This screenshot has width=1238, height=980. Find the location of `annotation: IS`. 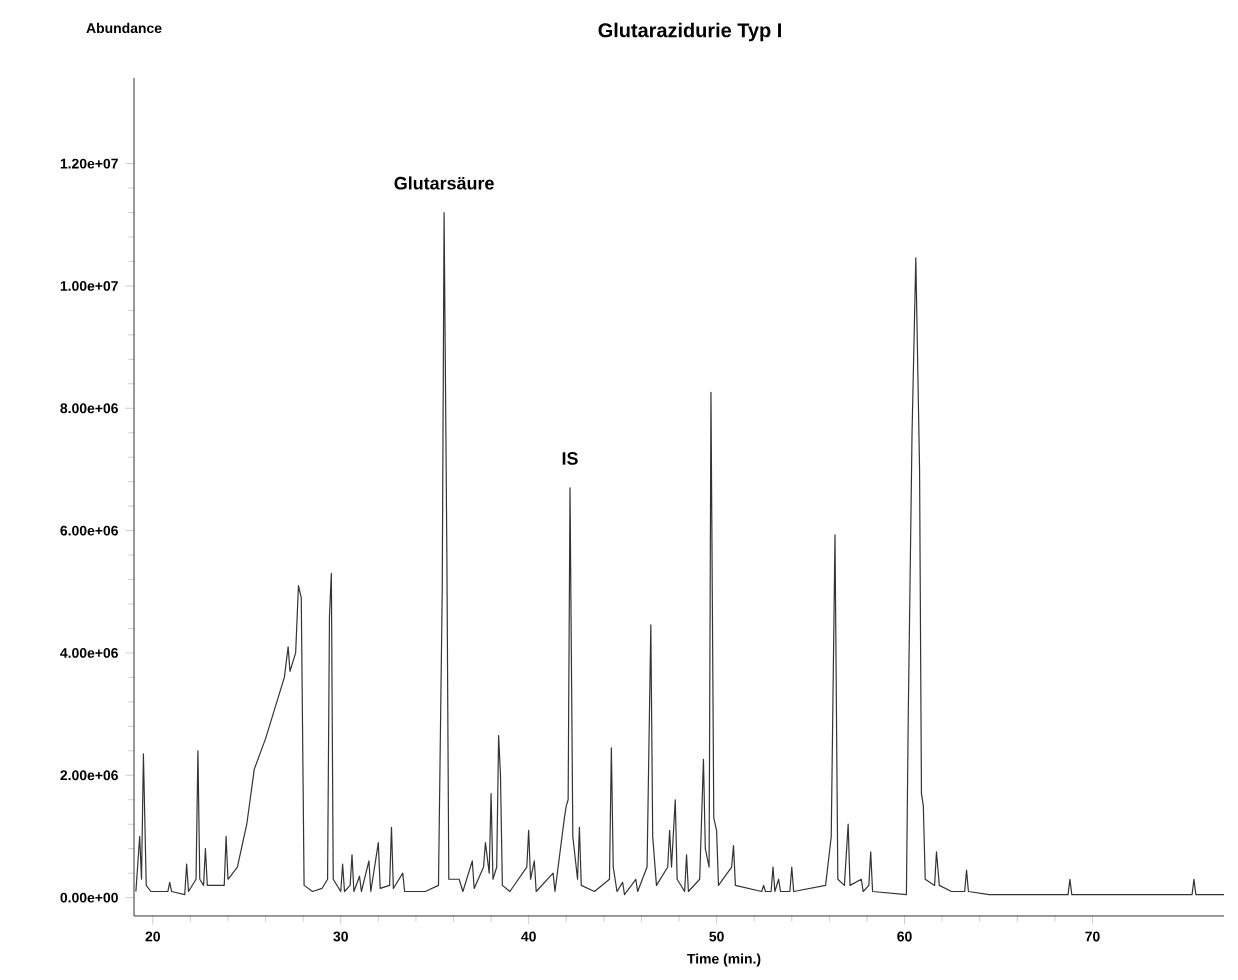

annotation: IS is located at coordinates (570, 458).